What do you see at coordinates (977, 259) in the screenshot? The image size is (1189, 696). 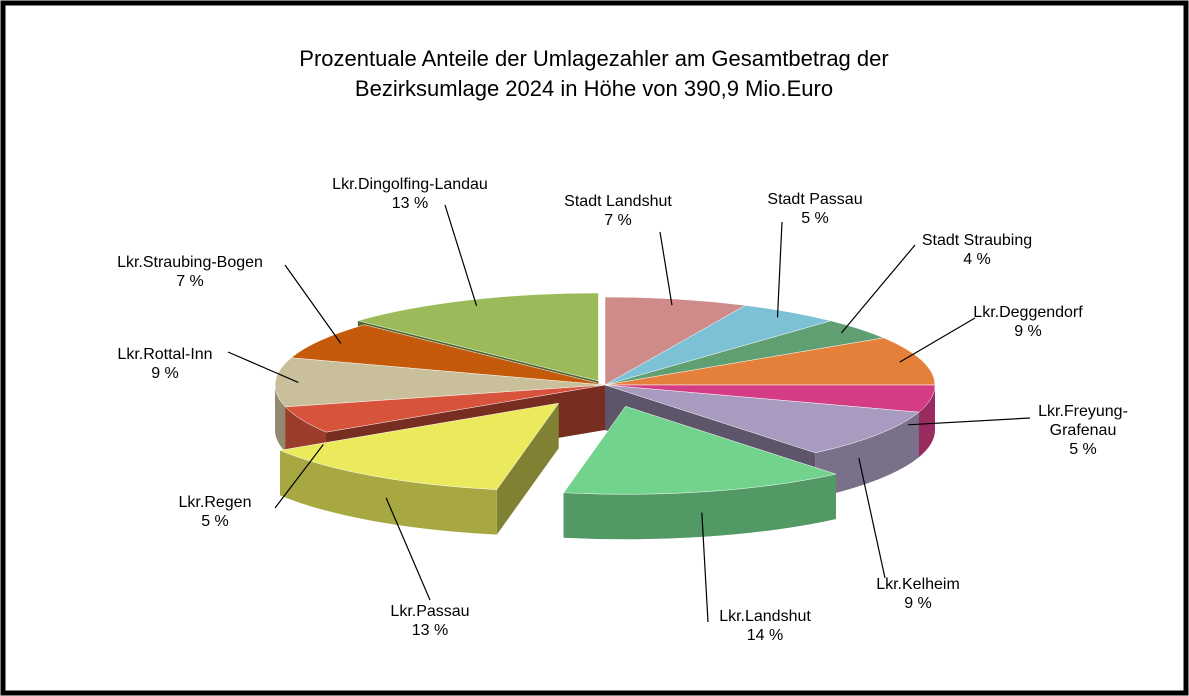 I see `value-label: 4 %` at bounding box center [977, 259].